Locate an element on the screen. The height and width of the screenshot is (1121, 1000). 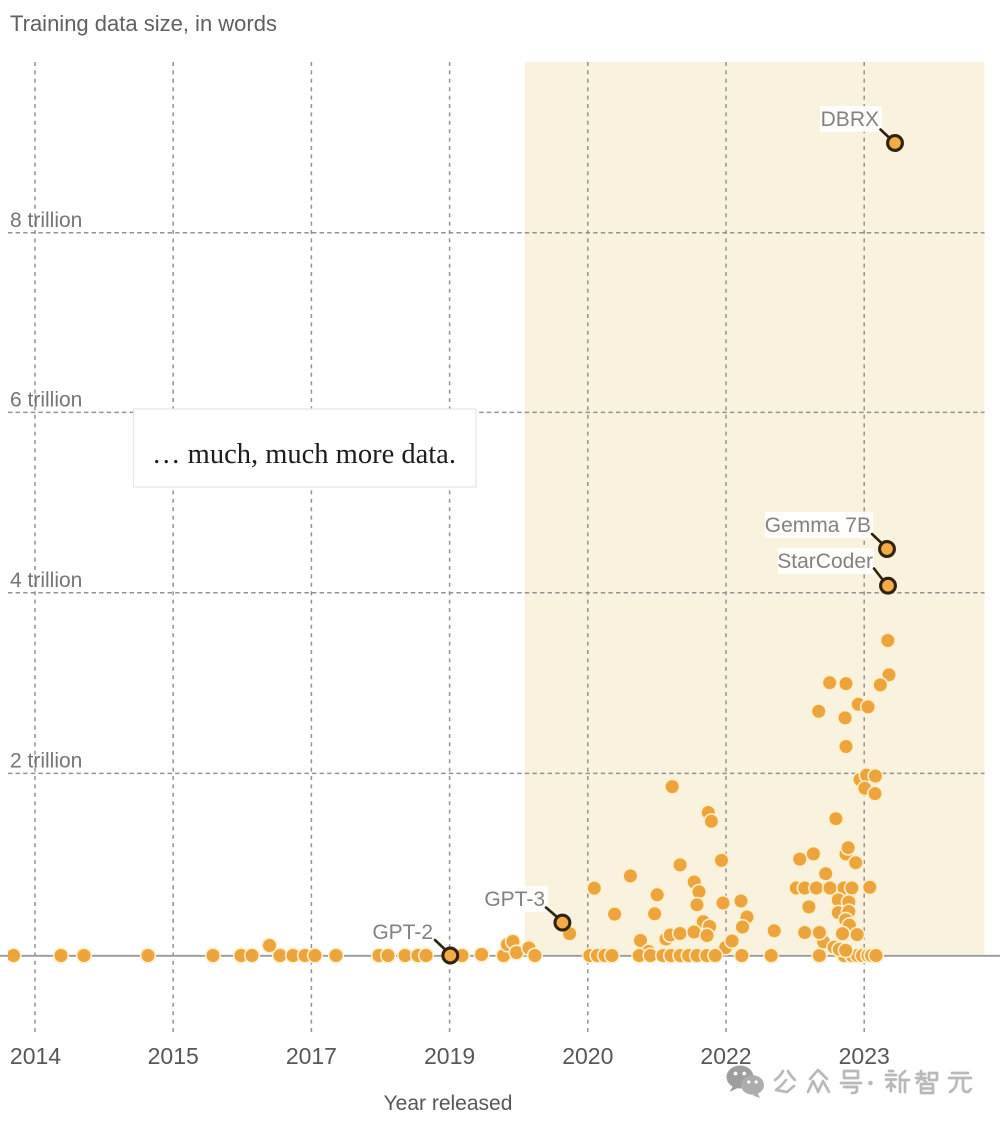
svg-text: DBRX is located at coordinates (850, 119).